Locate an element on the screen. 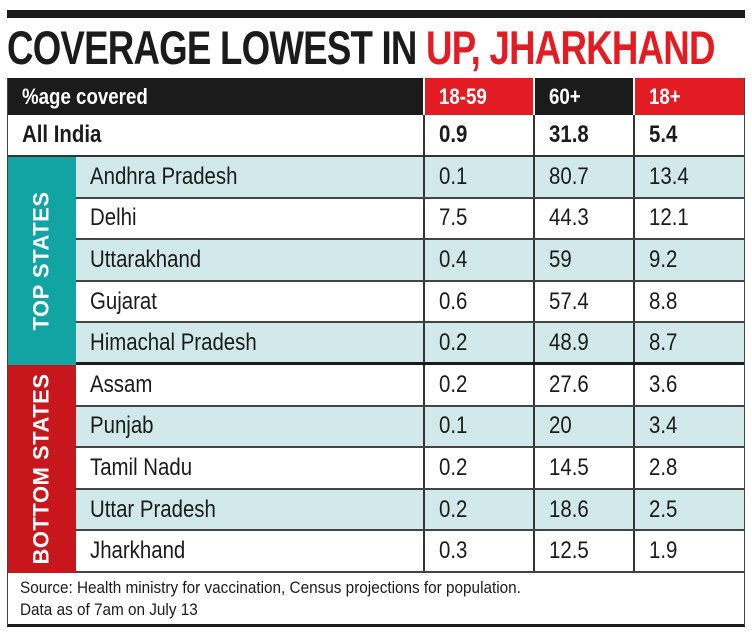  value-18-plus: 8.7 is located at coordinates (688, 342).